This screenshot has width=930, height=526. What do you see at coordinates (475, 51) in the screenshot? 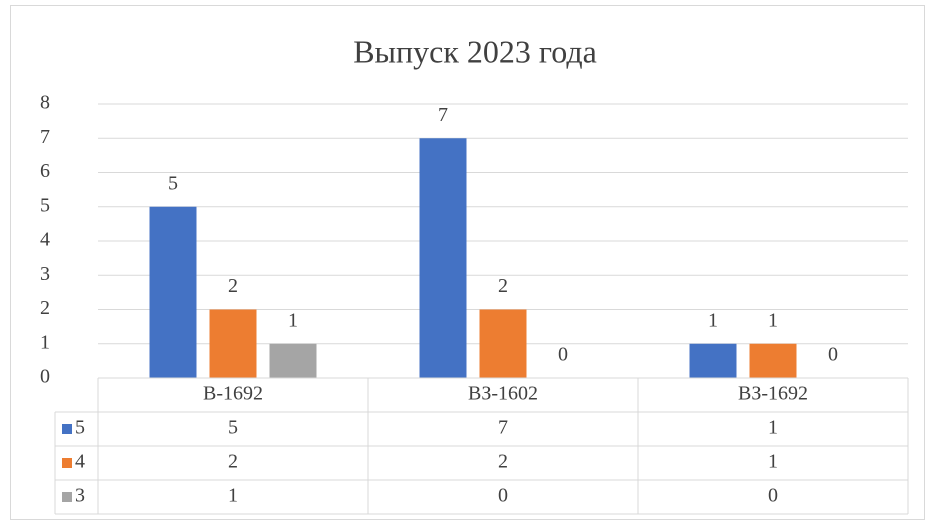
I see `chart-title: Выпуск 2023 года` at bounding box center [475, 51].